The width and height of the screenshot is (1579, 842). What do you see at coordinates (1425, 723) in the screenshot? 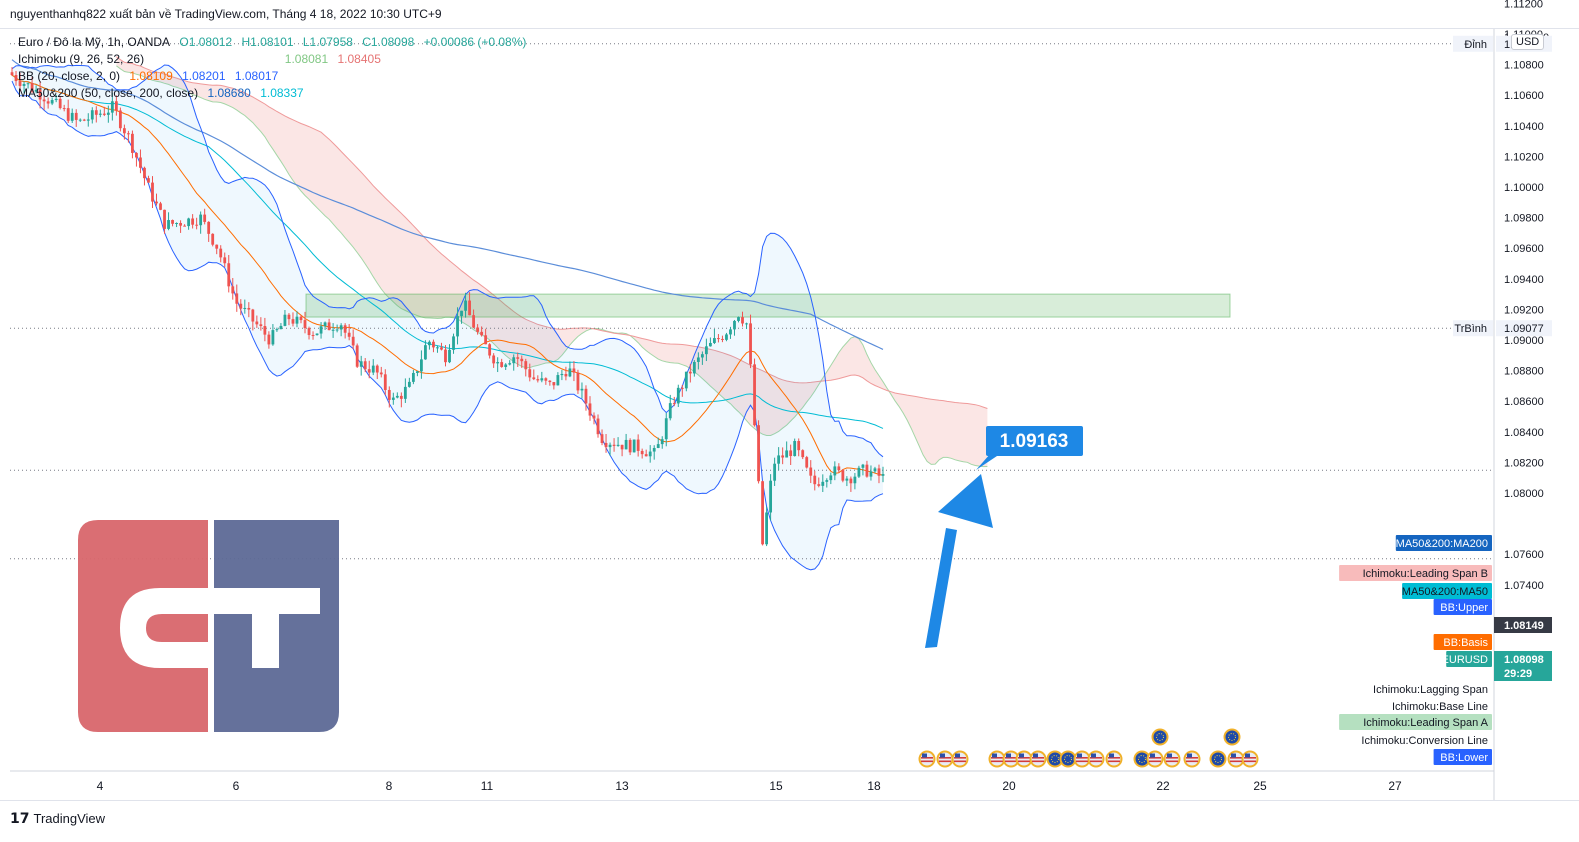
I see `price-tag-label: Ichimoku:Leading Span A` at bounding box center [1425, 723].